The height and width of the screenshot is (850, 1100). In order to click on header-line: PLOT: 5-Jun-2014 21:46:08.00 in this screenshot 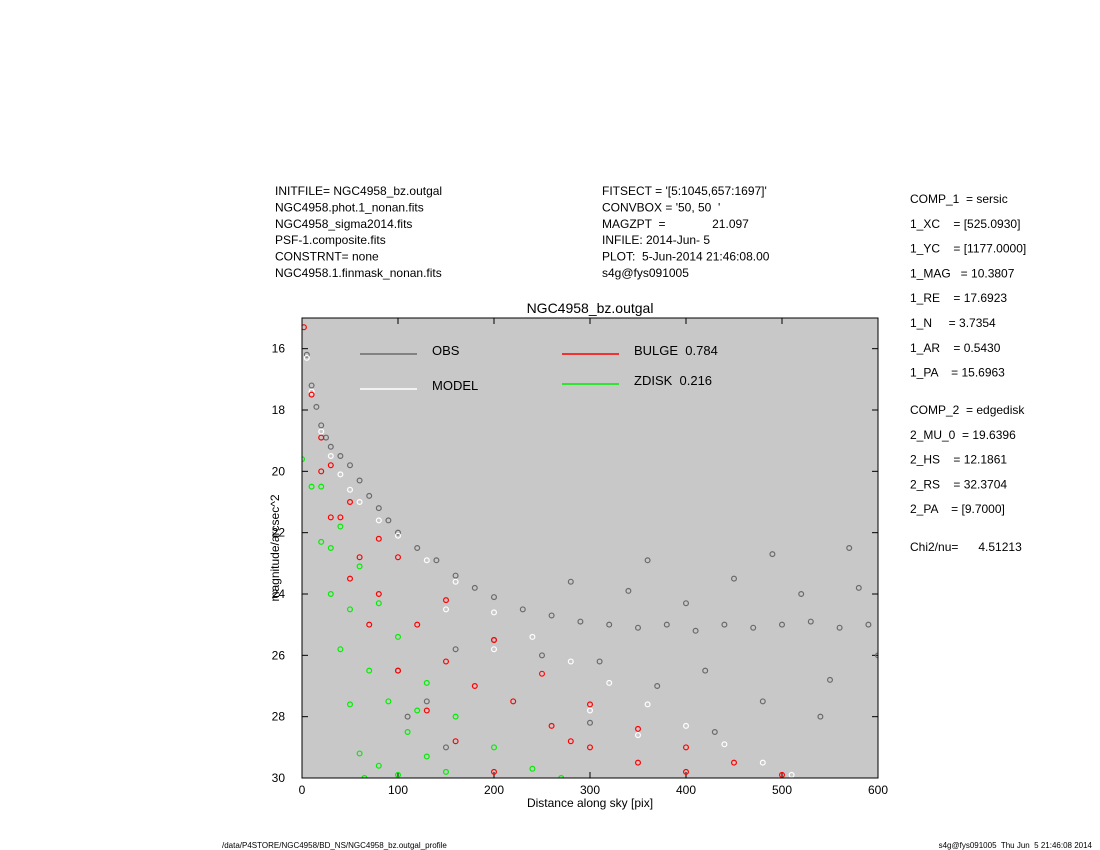, I will do `click(686, 257)`.